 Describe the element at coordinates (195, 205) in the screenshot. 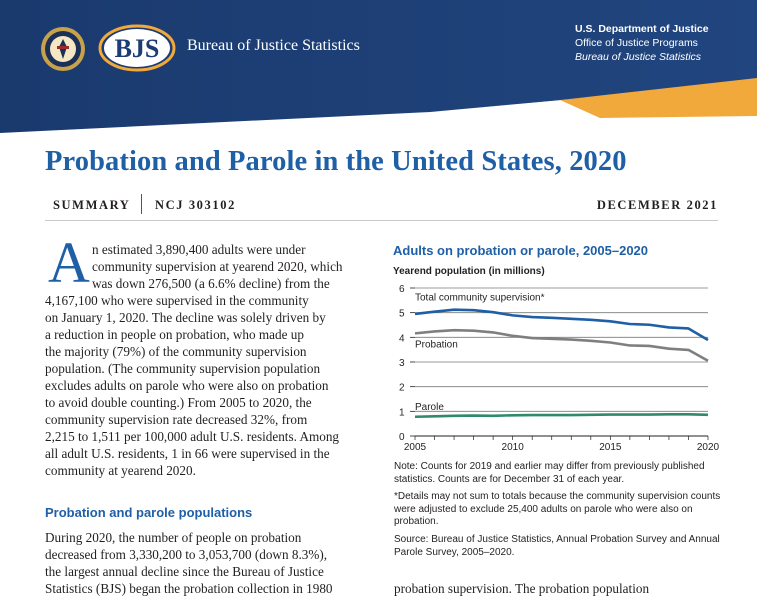

I see `ncj-number: NCJ 303102` at that location.